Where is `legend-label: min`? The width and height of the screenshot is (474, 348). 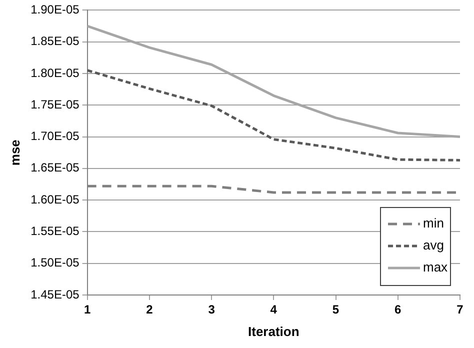
legend-label: min is located at coordinates (433, 223).